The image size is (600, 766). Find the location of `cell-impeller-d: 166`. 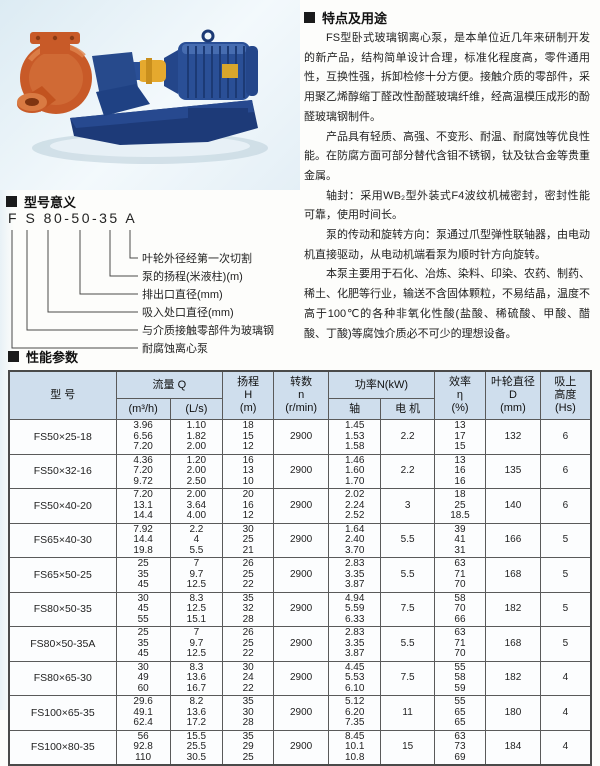

cell-impeller-d: 166 is located at coordinates (513, 540).